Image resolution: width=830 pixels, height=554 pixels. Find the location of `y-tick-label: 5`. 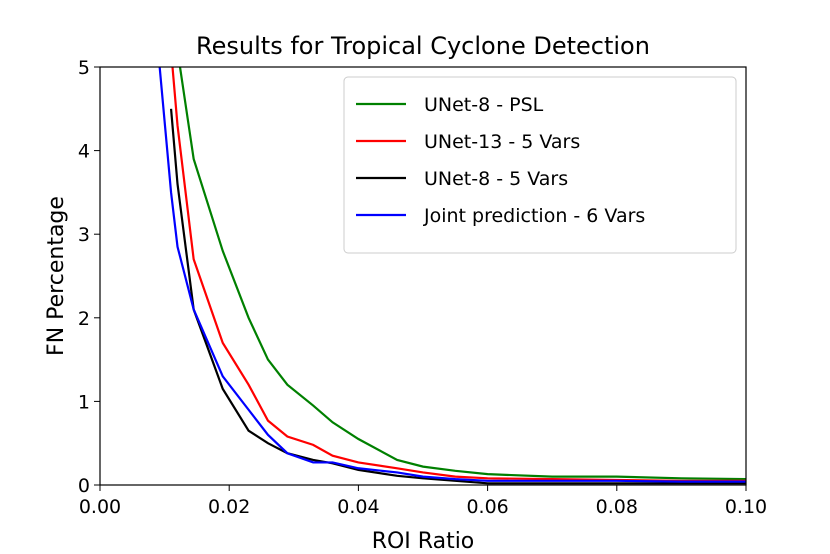

y-tick-label: 5 is located at coordinates (84, 68).